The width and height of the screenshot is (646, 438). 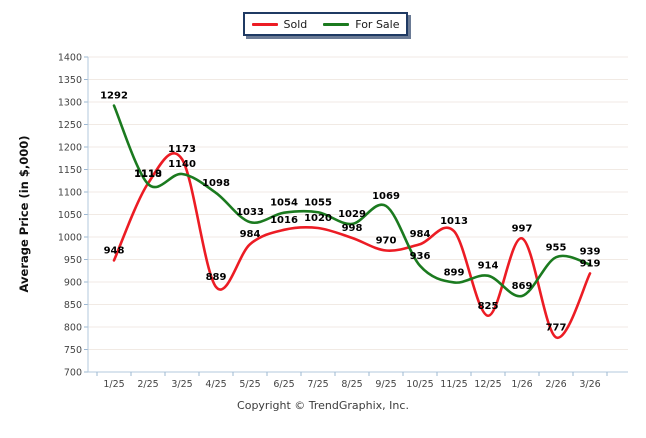 What do you see at coordinates (522, 286) in the screenshot?
I see `data-label-for-sale: 869` at bounding box center [522, 286].